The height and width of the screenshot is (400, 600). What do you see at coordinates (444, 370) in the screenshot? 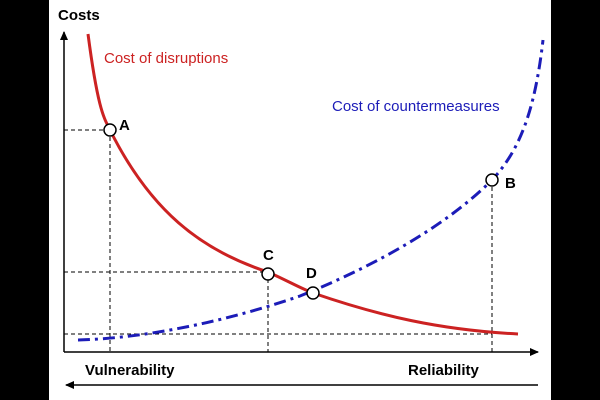
I see `reliability-label: Reliability` at bounding box center [444, 370].